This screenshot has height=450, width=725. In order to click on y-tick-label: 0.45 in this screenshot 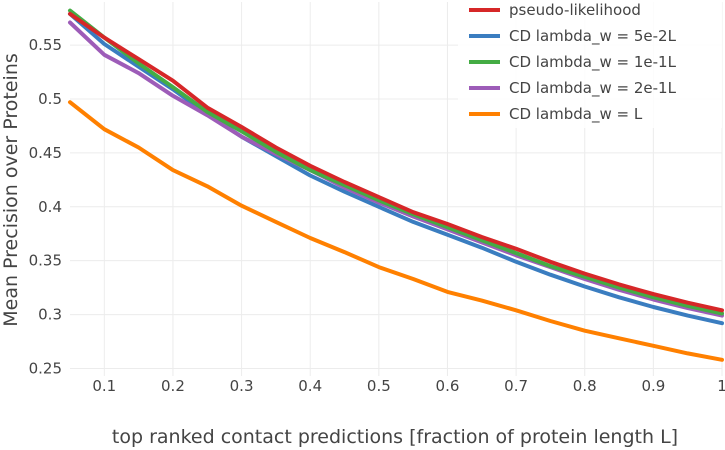, I will do `click(45, 153)`.